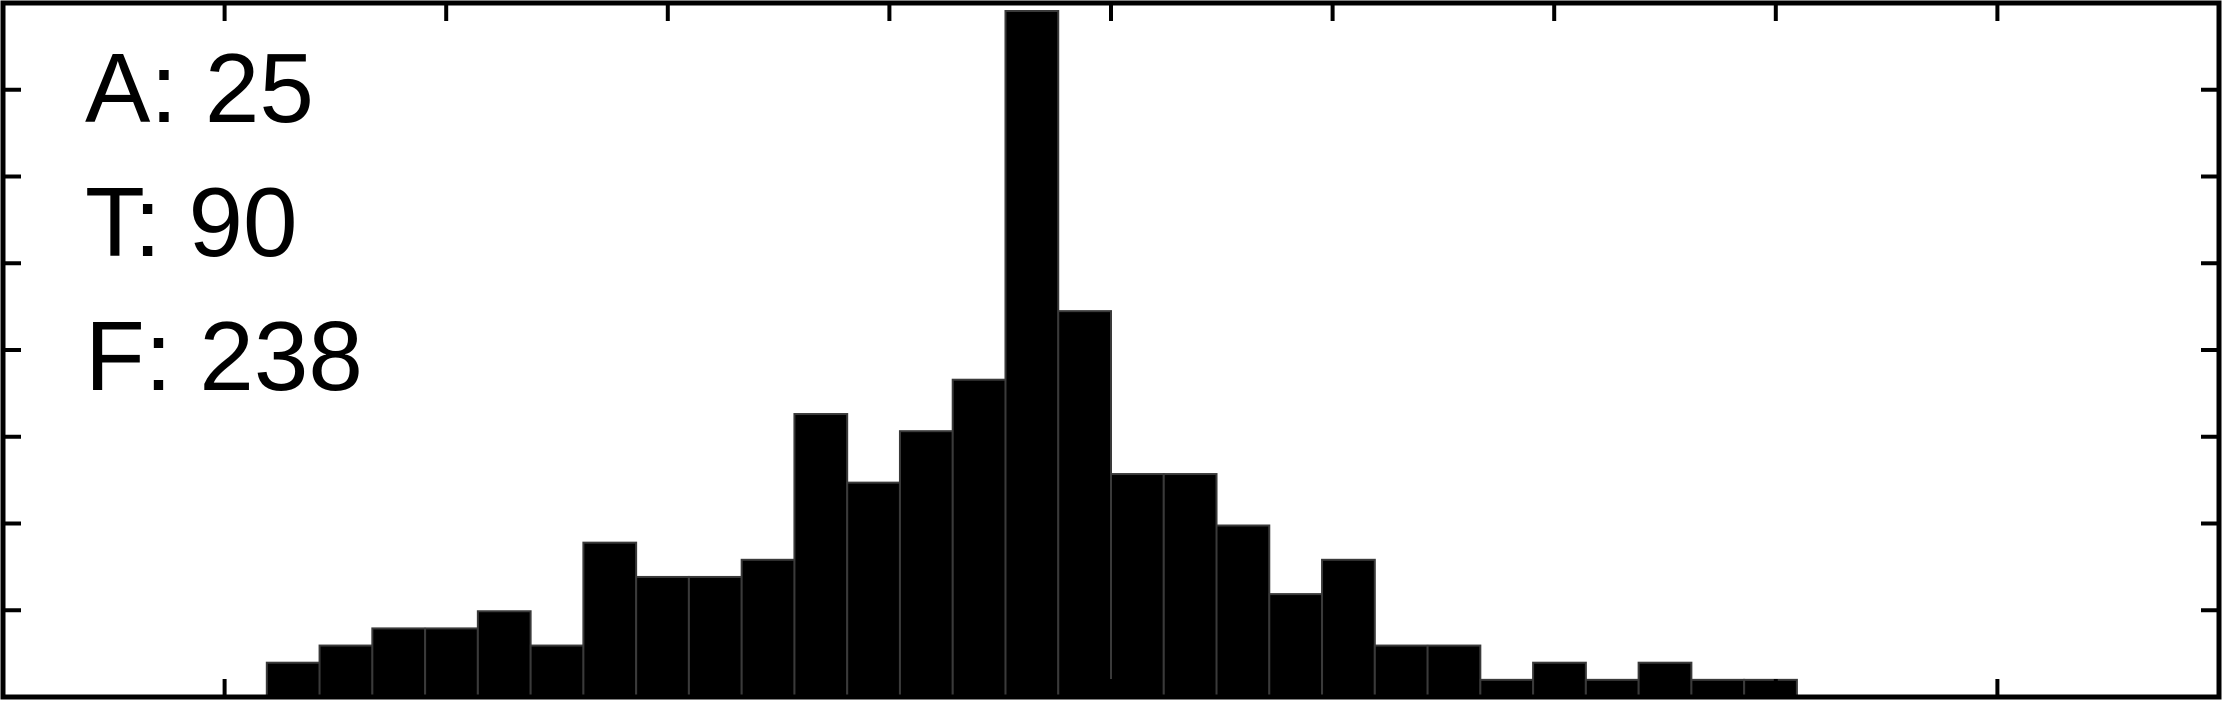 The height and width of the screenshot is (707, 2222). I want to click on annotation-t: T: 90, so click(191, 222).